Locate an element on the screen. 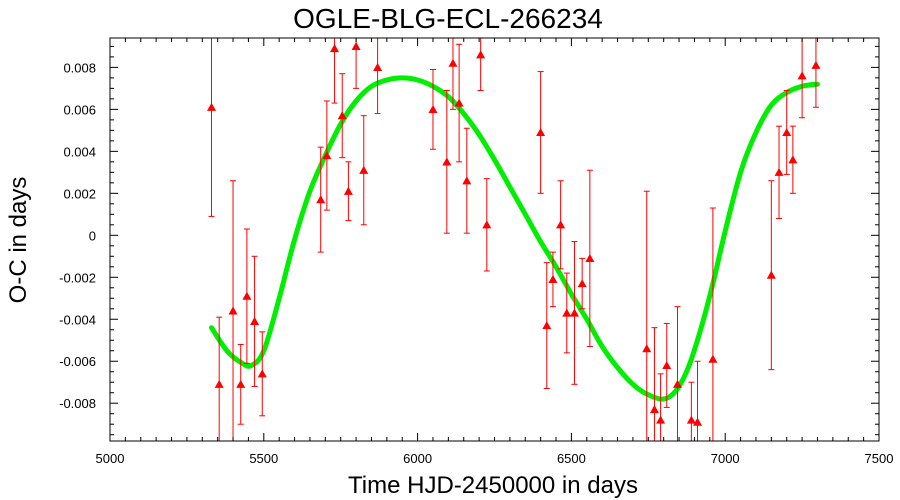  x-tick-label: 6000 is located at coordinates (417, 458).